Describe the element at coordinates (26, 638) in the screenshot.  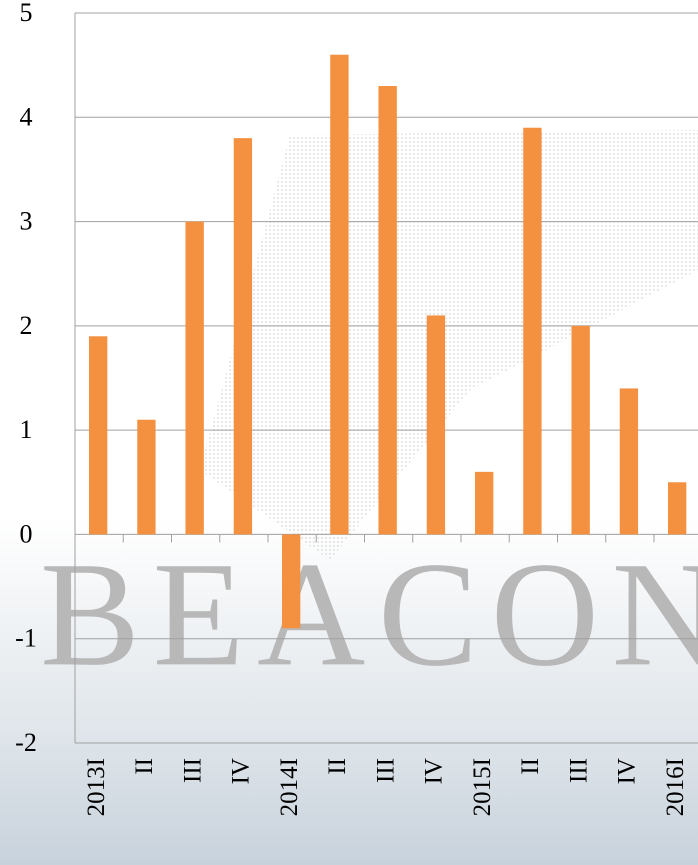
I see `y-tick-label: -1` at that location.